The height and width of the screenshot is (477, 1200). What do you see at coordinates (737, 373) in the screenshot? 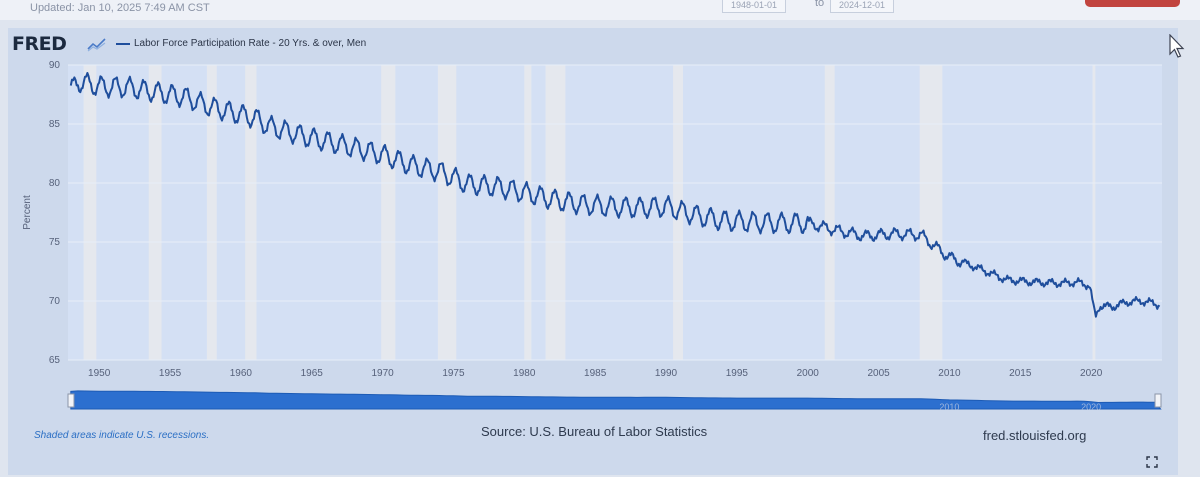
I see `x-tick-label: 1995` at bounding box center [737, 373].